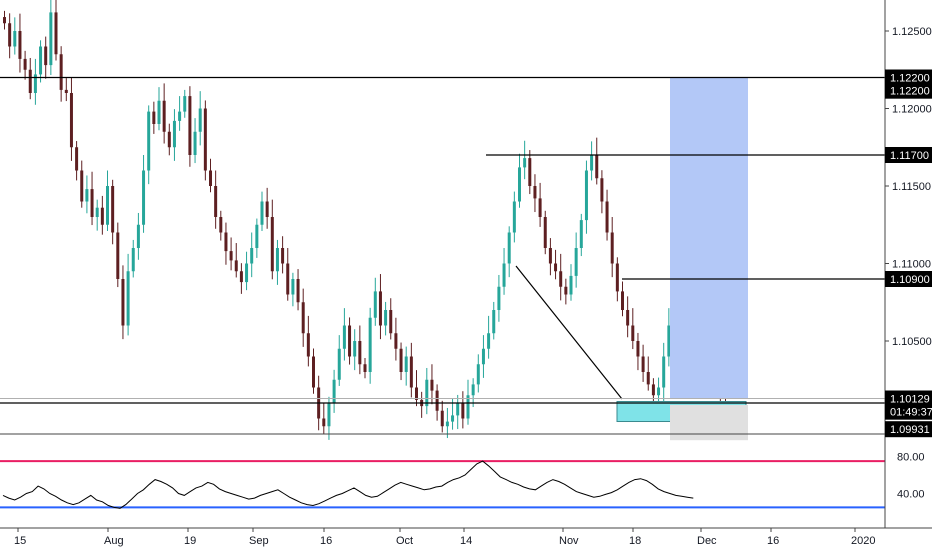 The width and height of the screenshot is (932, 550). What do you see at coordinates (910, 280) in the screenshot?
I see `level-price-label: 1.10900` at bounding box center [910, 280].